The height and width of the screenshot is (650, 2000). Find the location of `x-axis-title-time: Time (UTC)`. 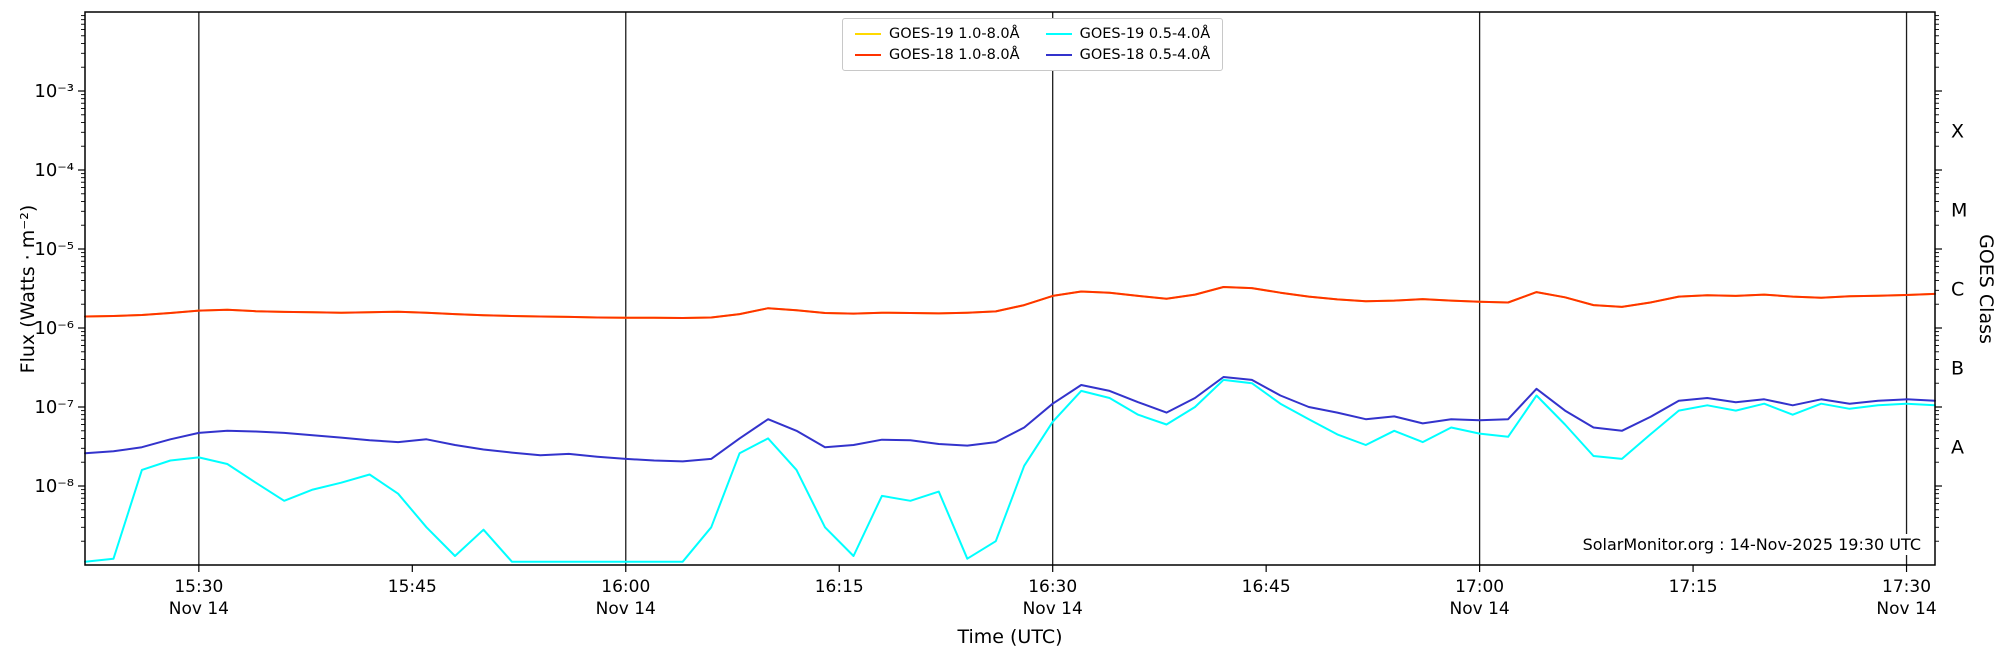

x-axis-title-time: Time (UTC) is located at coordinates (1010, 637).